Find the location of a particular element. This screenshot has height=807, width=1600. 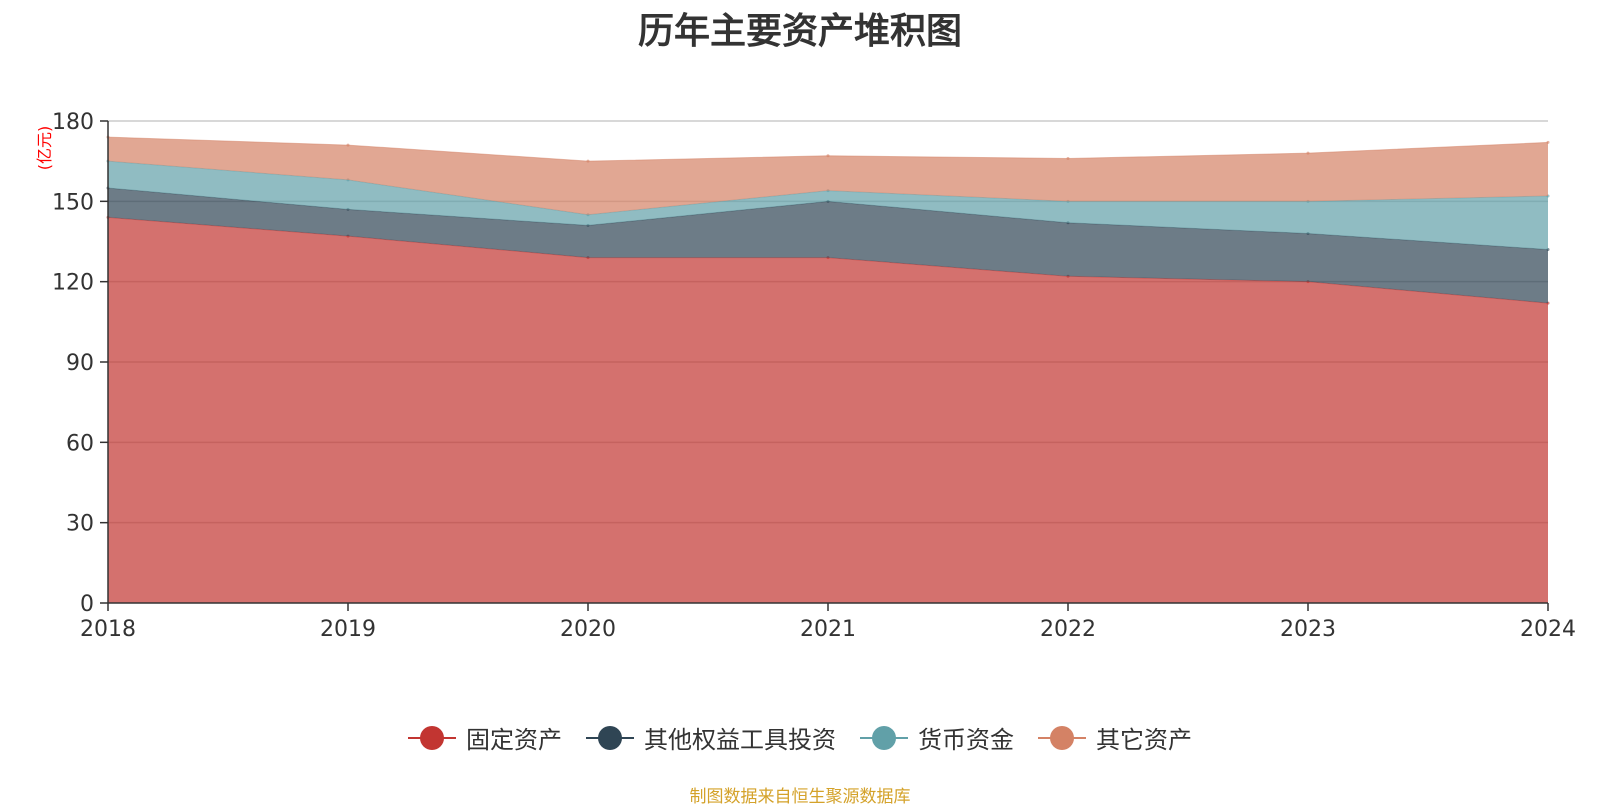

x-tick-label: 2021 is located at coordinates (828, 629).